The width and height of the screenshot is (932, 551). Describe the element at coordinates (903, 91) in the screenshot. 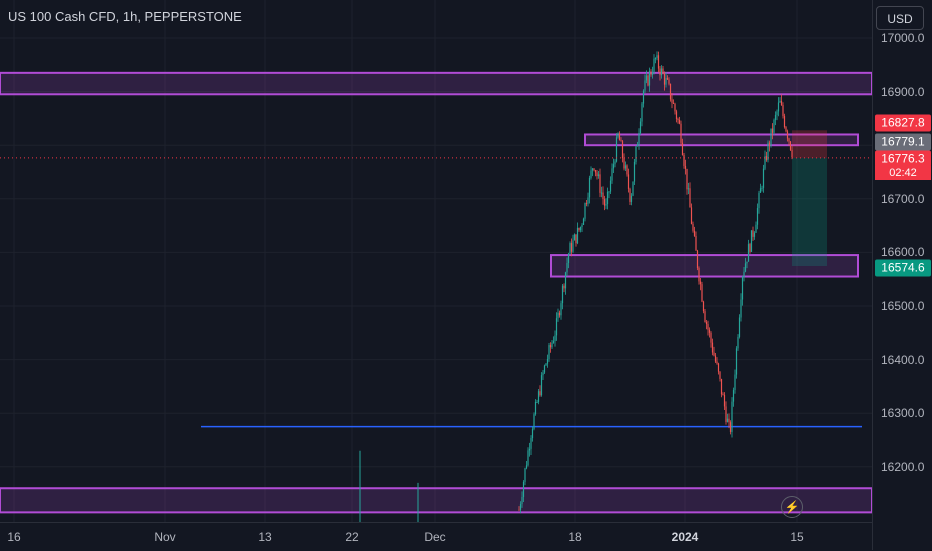

I see `y-tick-label: 16900.0` at that location.